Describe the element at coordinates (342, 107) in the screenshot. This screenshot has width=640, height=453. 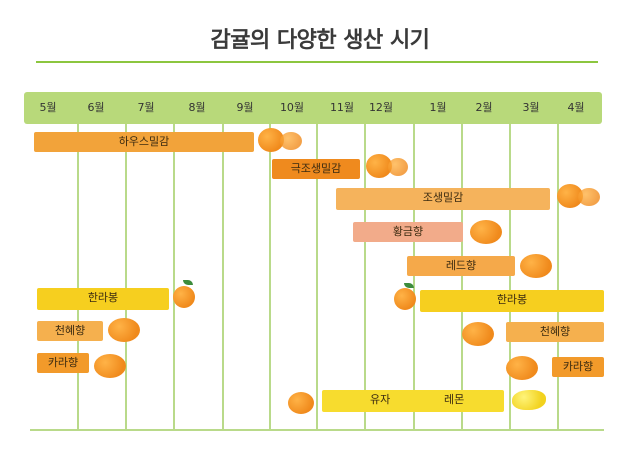
I see `month-label: 11월` at that location.